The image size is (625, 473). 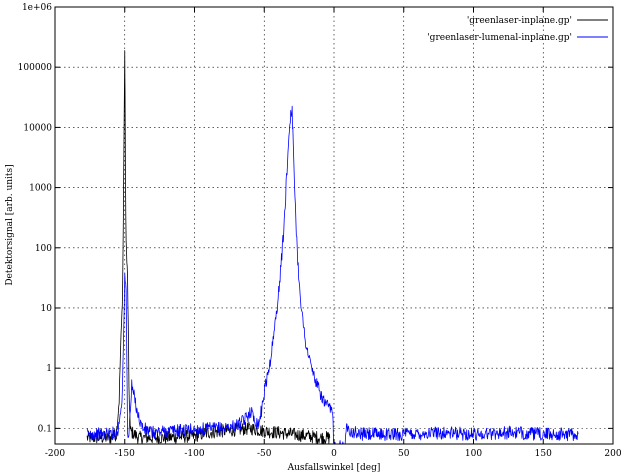 What do you see at coordinates (37, 8) in the screenshot?
I see `y-tick-label: 1e+06` at bounding box center [37, 8].